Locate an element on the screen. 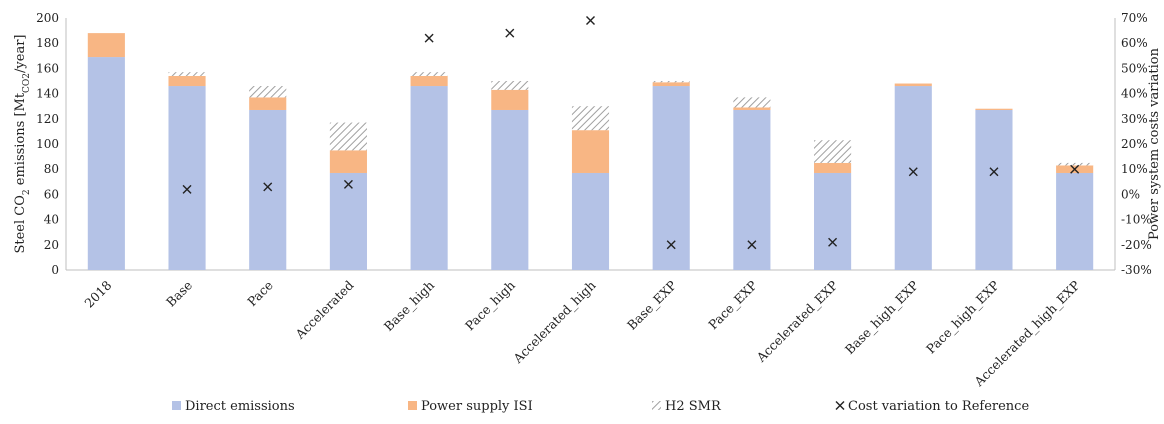  legend-item: Cost variation to Reference is located at coordinates (932, 406).